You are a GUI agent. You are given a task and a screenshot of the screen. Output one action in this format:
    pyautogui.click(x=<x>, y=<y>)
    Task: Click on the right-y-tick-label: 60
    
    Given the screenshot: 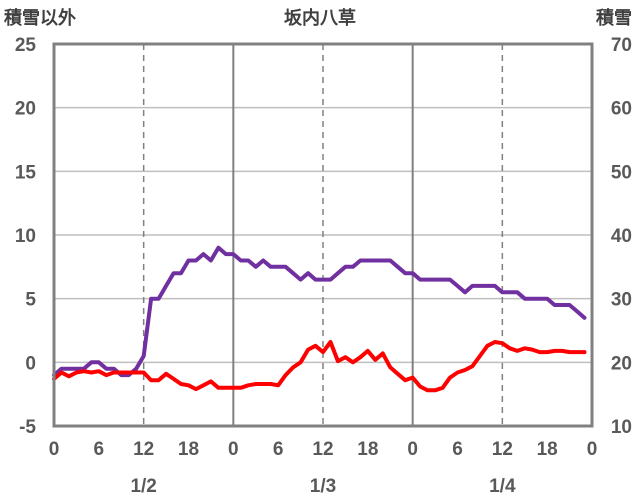 What is the action you would take?
    pyautogui.click(x=621, y=109)
    